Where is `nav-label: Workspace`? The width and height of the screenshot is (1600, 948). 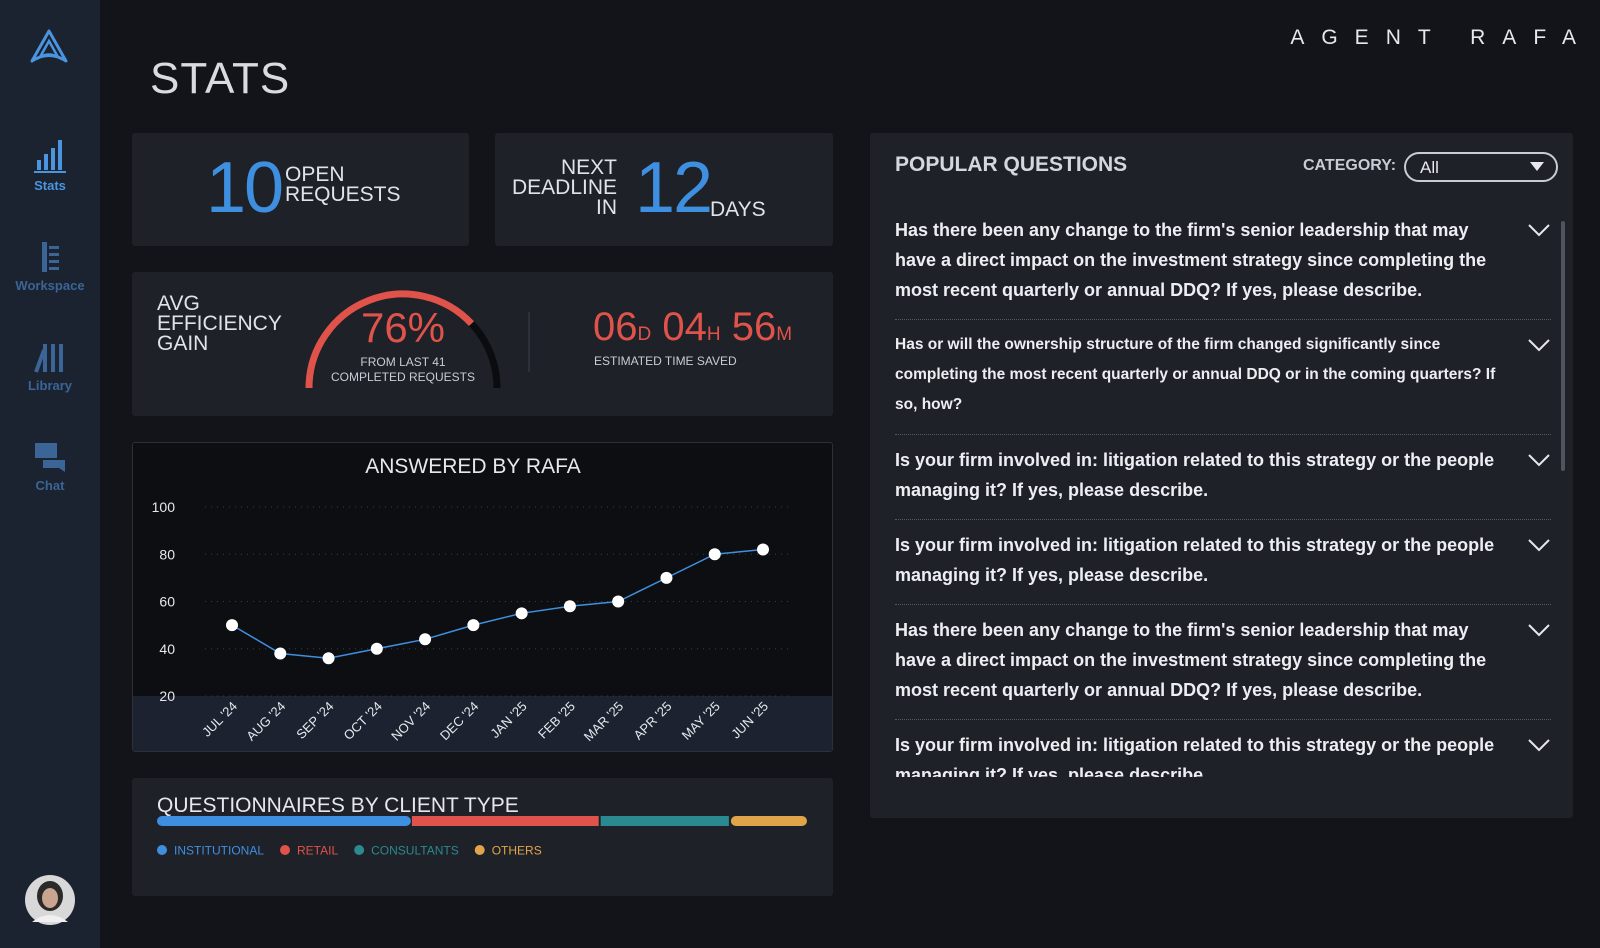 nav-label: Workspace is located at coordinates (50, 285).